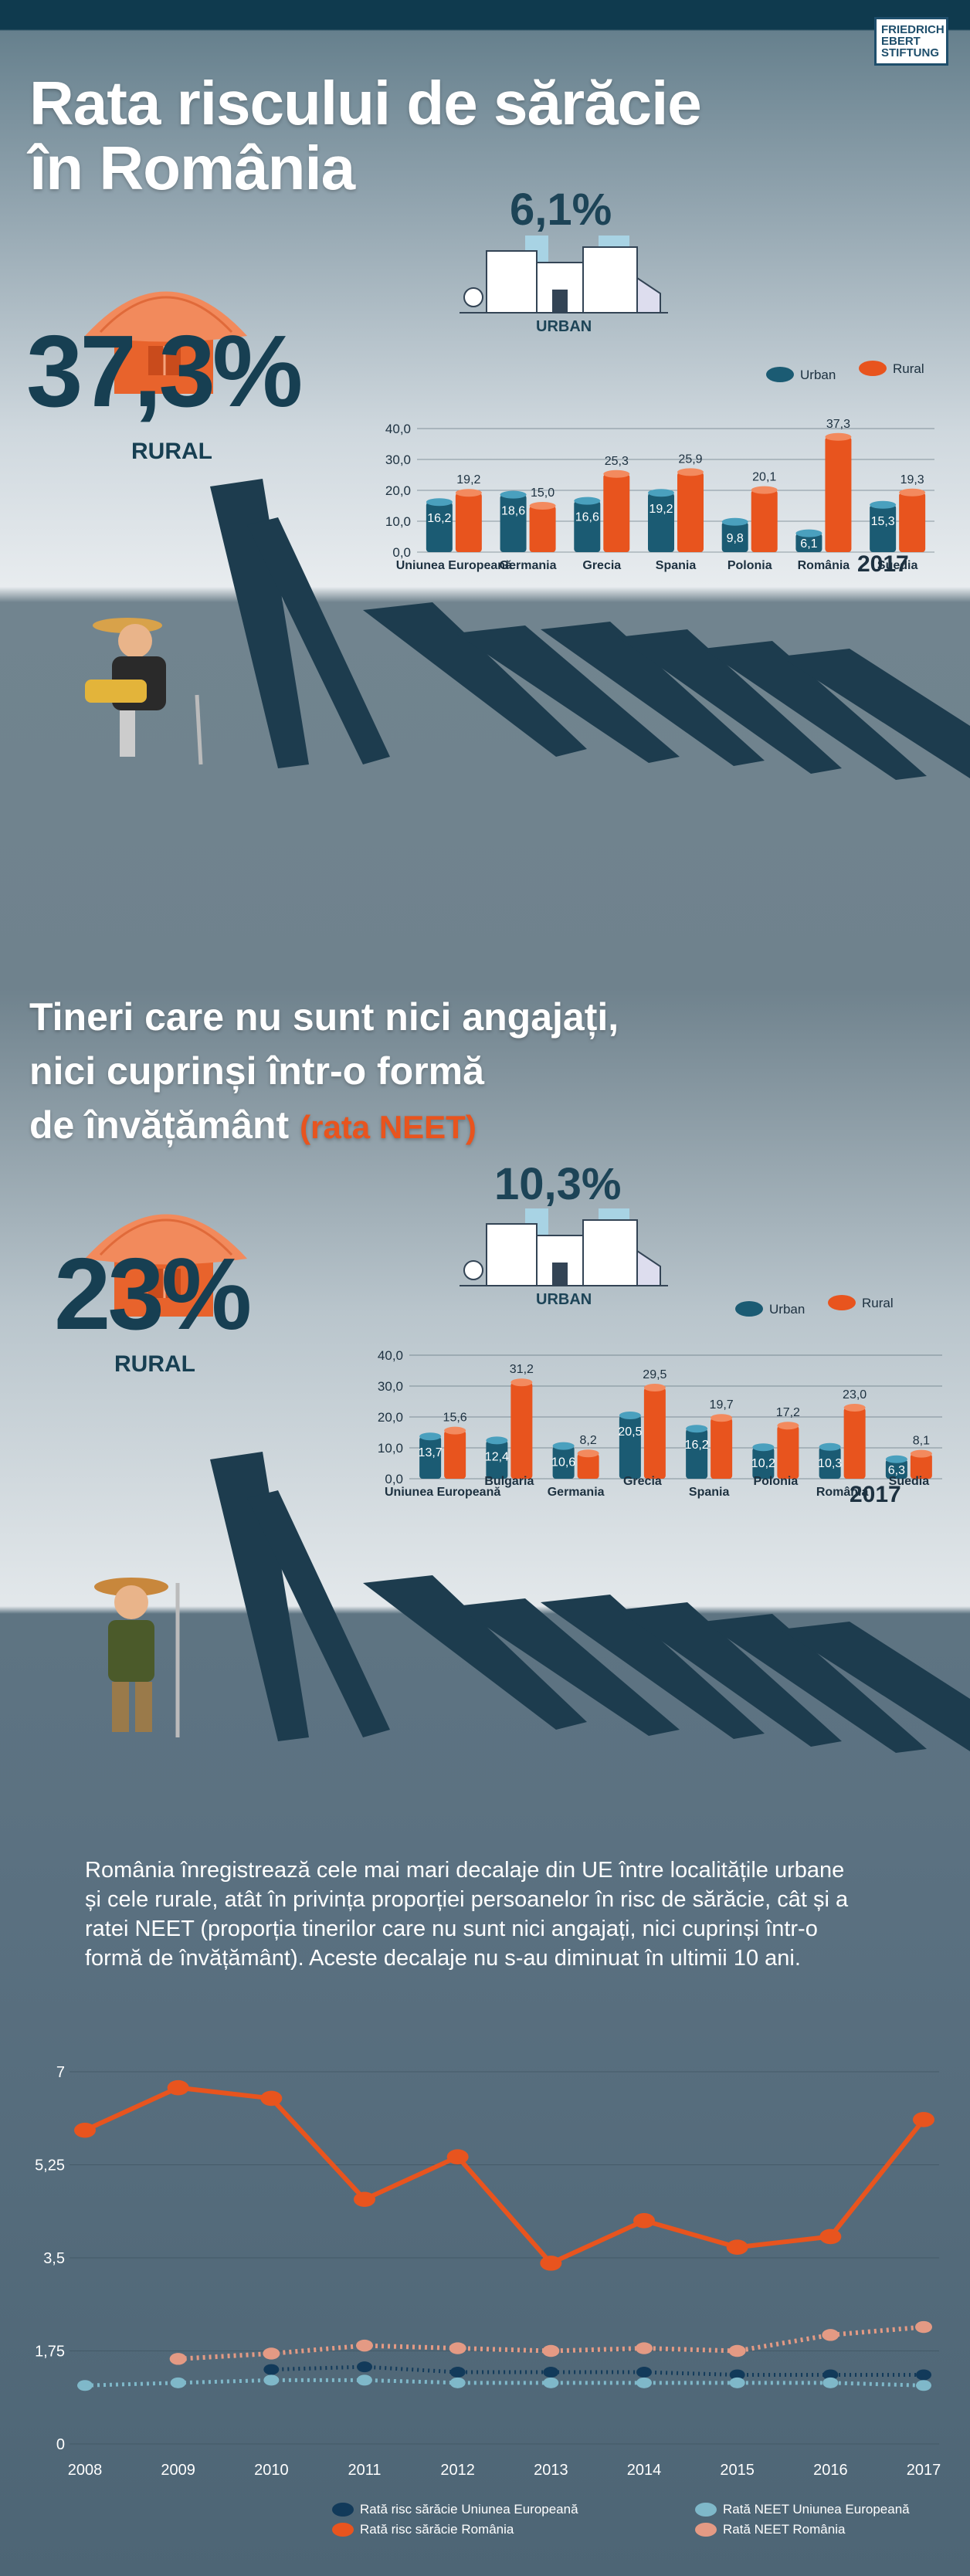 The height and width of the screenshot is (2576, 970). What do you see at coordinates (587, 517) in the screenshot?
I see `urban-value-label: 16,6` at bounding box center [587, 517].